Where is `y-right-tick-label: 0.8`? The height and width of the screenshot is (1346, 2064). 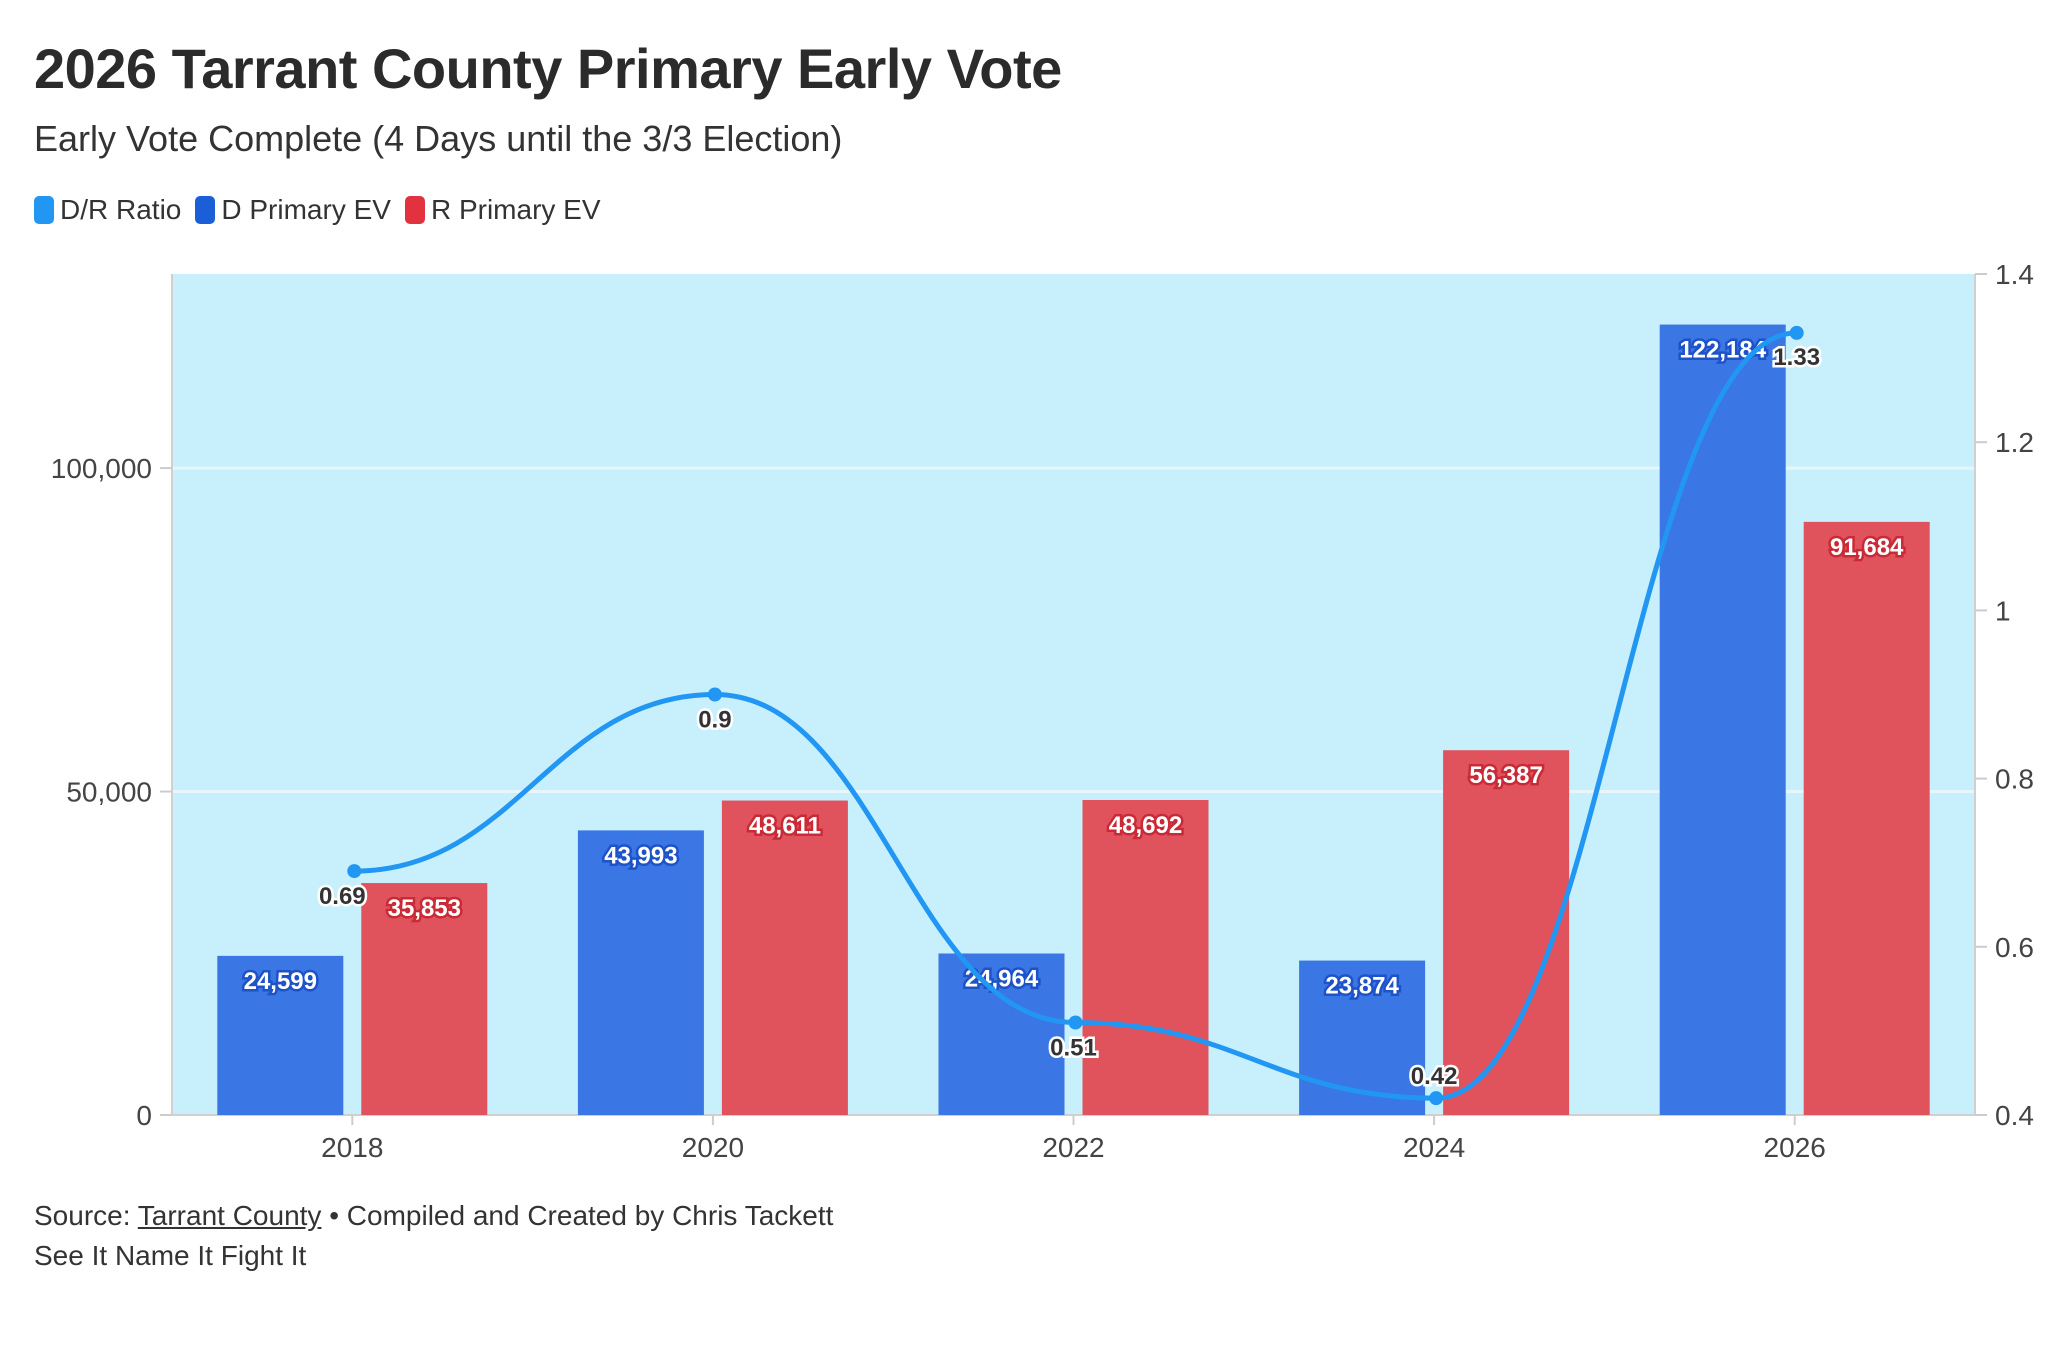 y-right-tick-label: 0.8 is located at coordinates (2014, 779).